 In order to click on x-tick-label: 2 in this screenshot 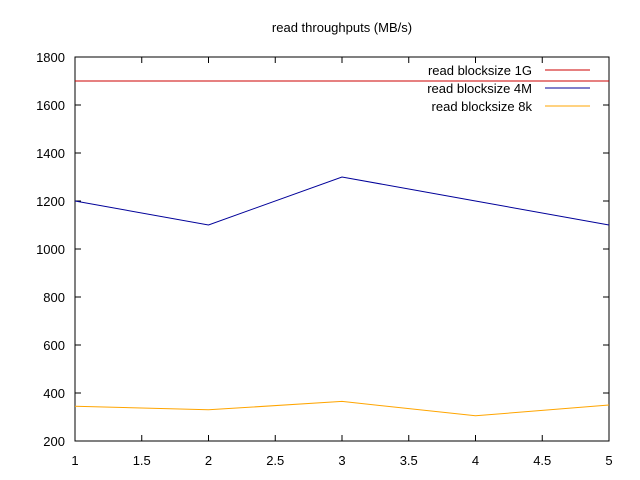, I will do `click(208, 460)`.